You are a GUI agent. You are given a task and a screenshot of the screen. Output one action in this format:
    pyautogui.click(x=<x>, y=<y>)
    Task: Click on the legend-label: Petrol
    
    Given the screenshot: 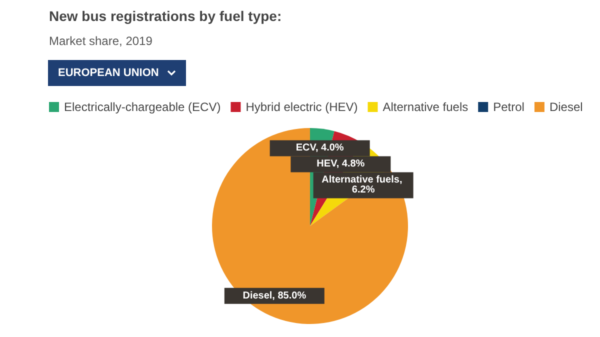 What is the action you would take?
    pyautogui.click(x=508, y=107)
    